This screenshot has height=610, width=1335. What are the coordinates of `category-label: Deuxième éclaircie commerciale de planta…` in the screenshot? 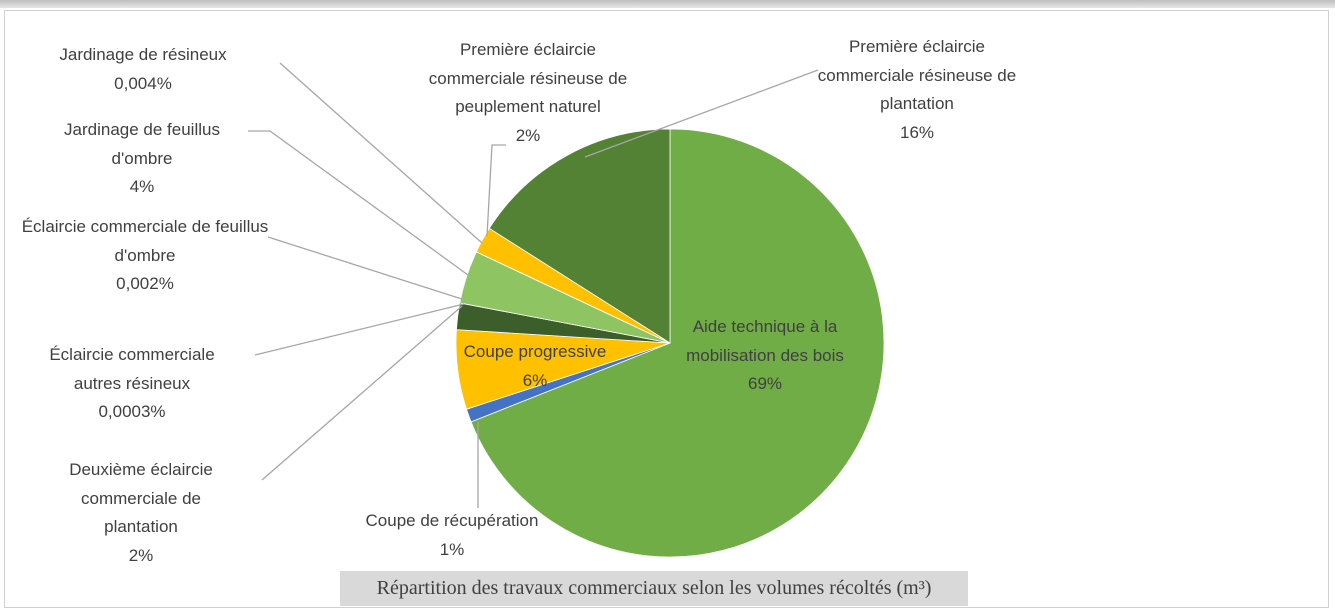 It's located at (141, 498).